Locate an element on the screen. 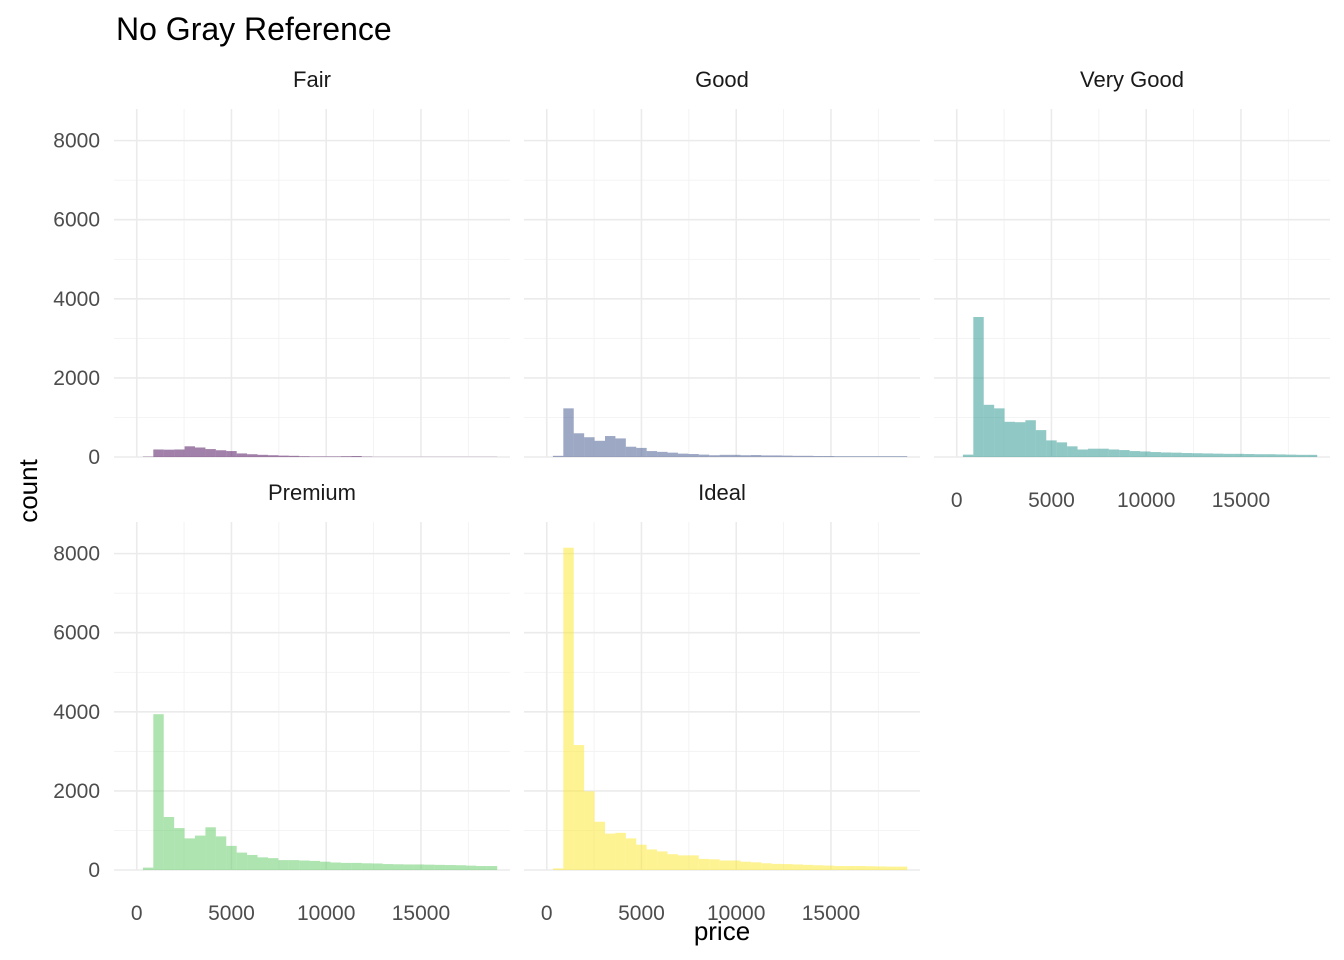  panel-fair: Fair 0 2000 4000 6000 8000 is located at coordinates (281, 268).